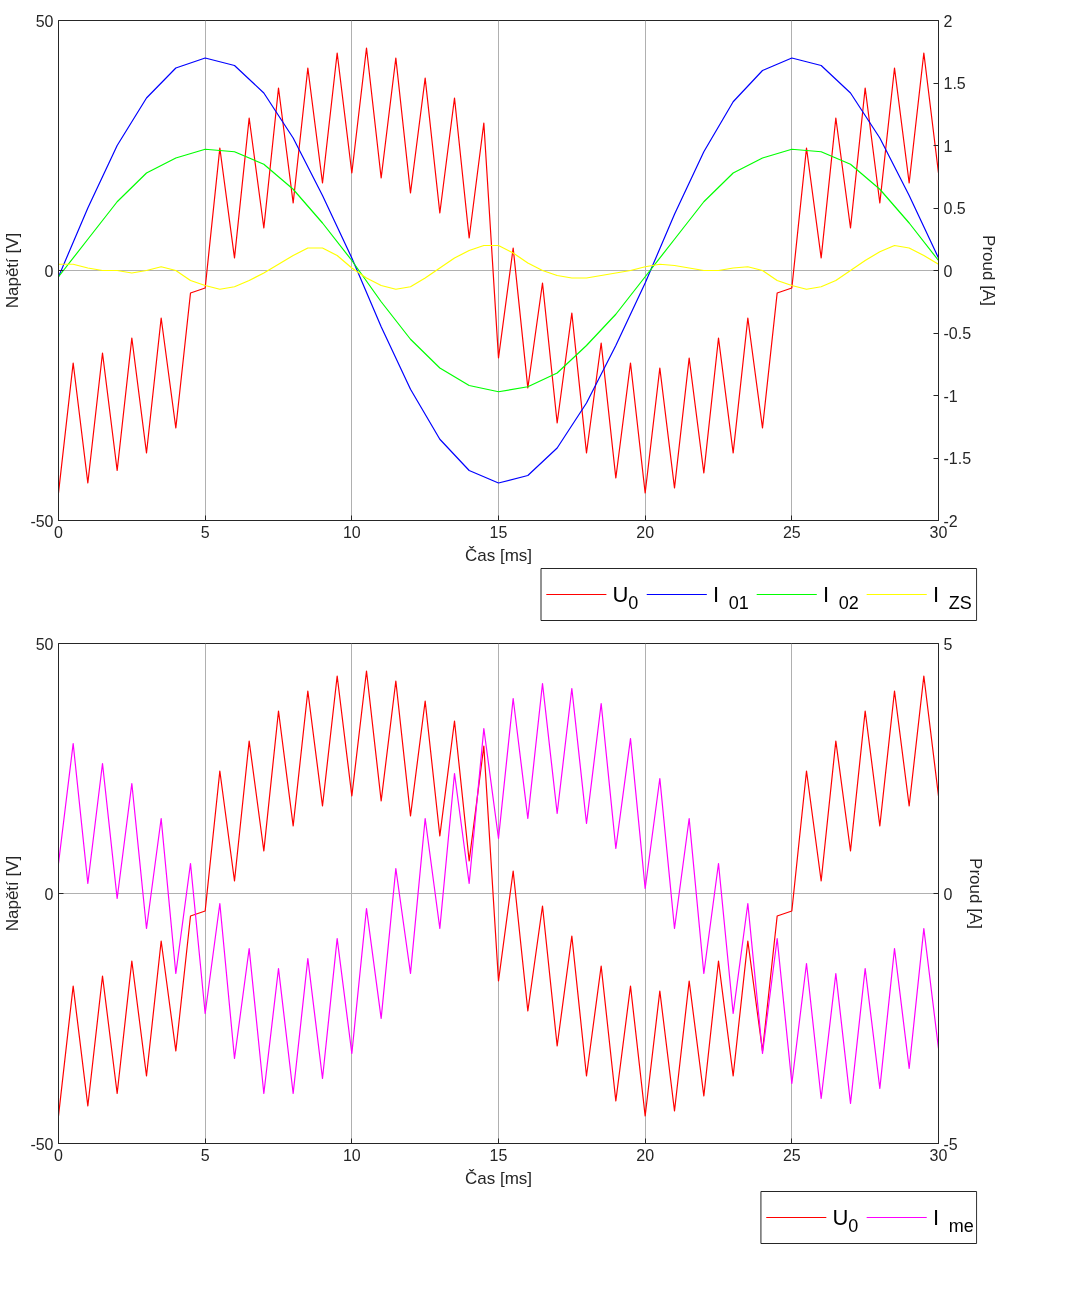 Image resolution: width=1082 pixels, height=1311 pixels. I want to click on y2-tick-label: 1, so click(948, 146).